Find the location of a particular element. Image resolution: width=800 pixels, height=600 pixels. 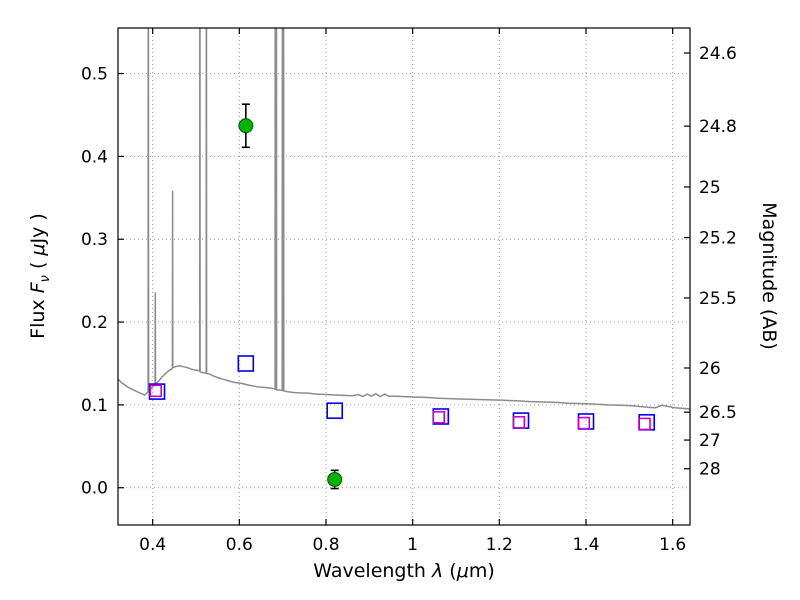

y-tick-label-right: 26.5 is located at coordinates (718, 413).